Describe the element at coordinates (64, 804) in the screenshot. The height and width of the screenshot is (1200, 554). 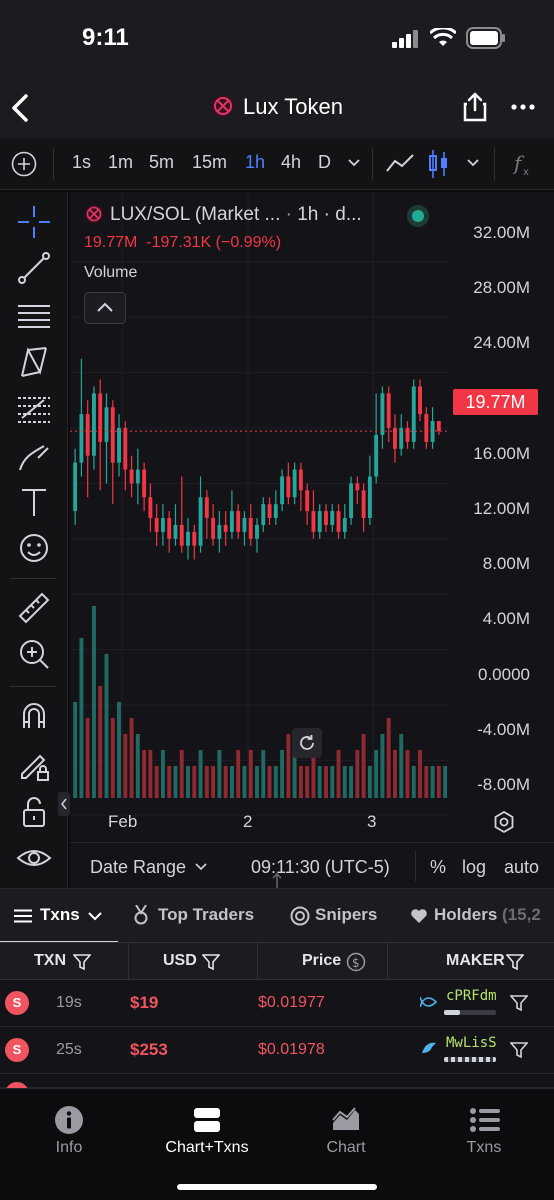
I see `collapse-toolbar-icon` at that location.